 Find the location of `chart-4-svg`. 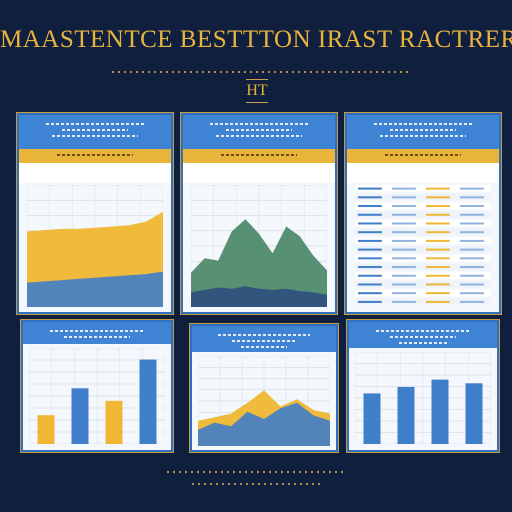

chart-4-svg is located at coordinates (97, 396).